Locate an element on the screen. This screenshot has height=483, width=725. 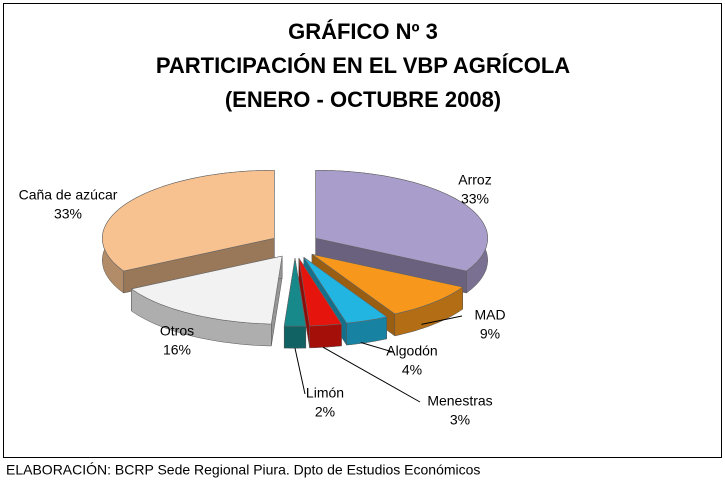
chart-title: (ENERO - OCTUBRE 2008) is located at coordinates (363, 99).